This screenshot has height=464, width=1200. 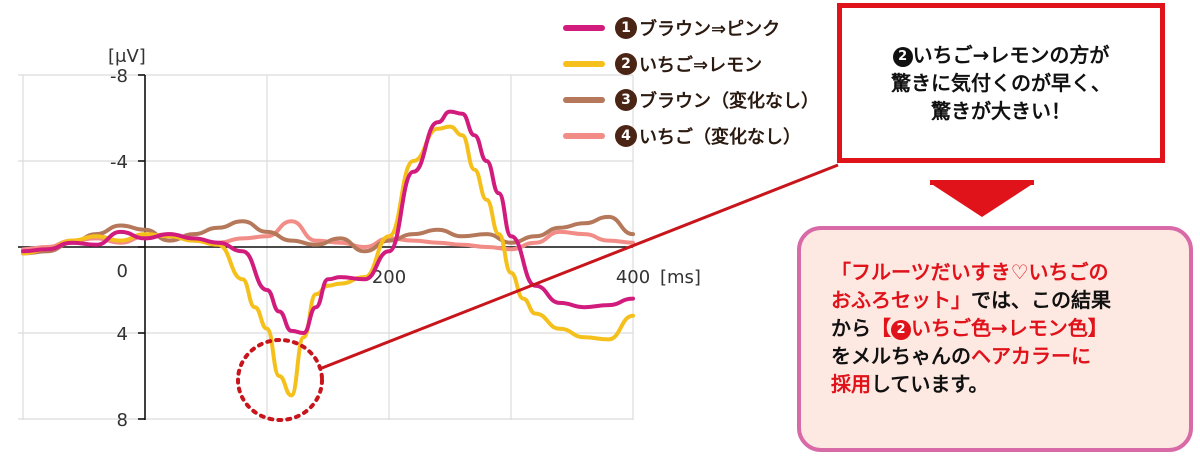 I want to click on callout-text: 2 いちご→レモンの方が 驚きに気付くのが早く、 驚きが大きい！, so click(x=1001, y=83).